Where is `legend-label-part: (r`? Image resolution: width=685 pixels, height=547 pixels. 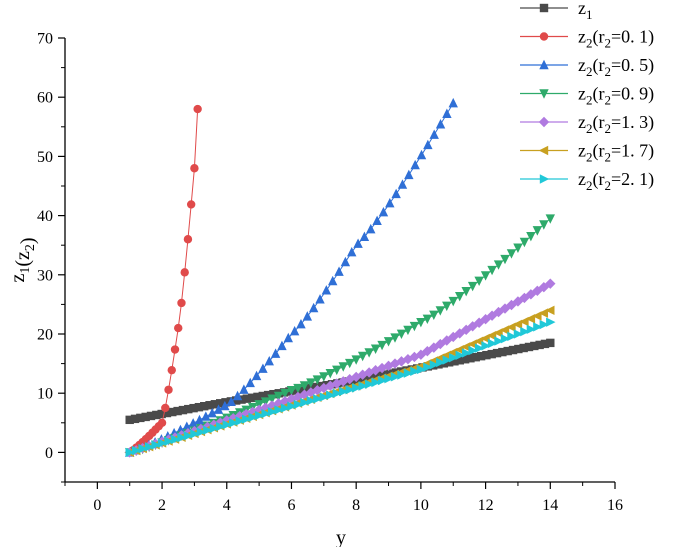 legend-label-part: (r is located at coordinates (599, 37).